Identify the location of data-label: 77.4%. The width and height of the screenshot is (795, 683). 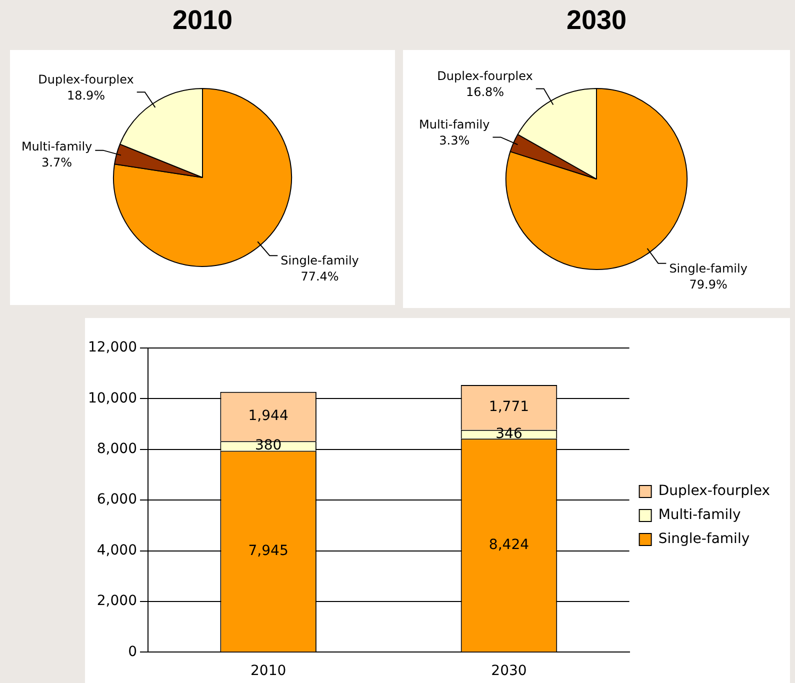
(319, 277).